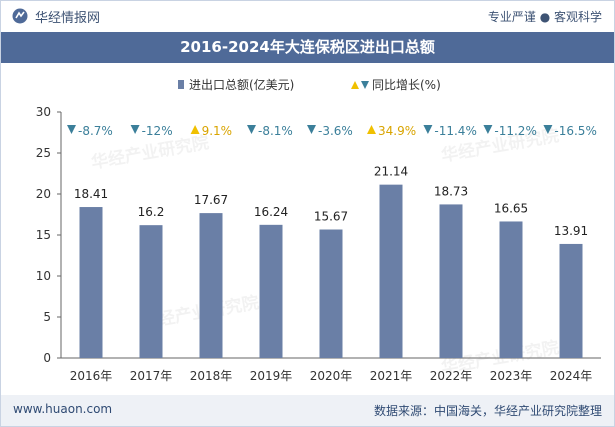  What do you see at coordinates (451, 191) in the screenshot?
I see `bar-value-label: 18.73` at bounding box center [451, 191].